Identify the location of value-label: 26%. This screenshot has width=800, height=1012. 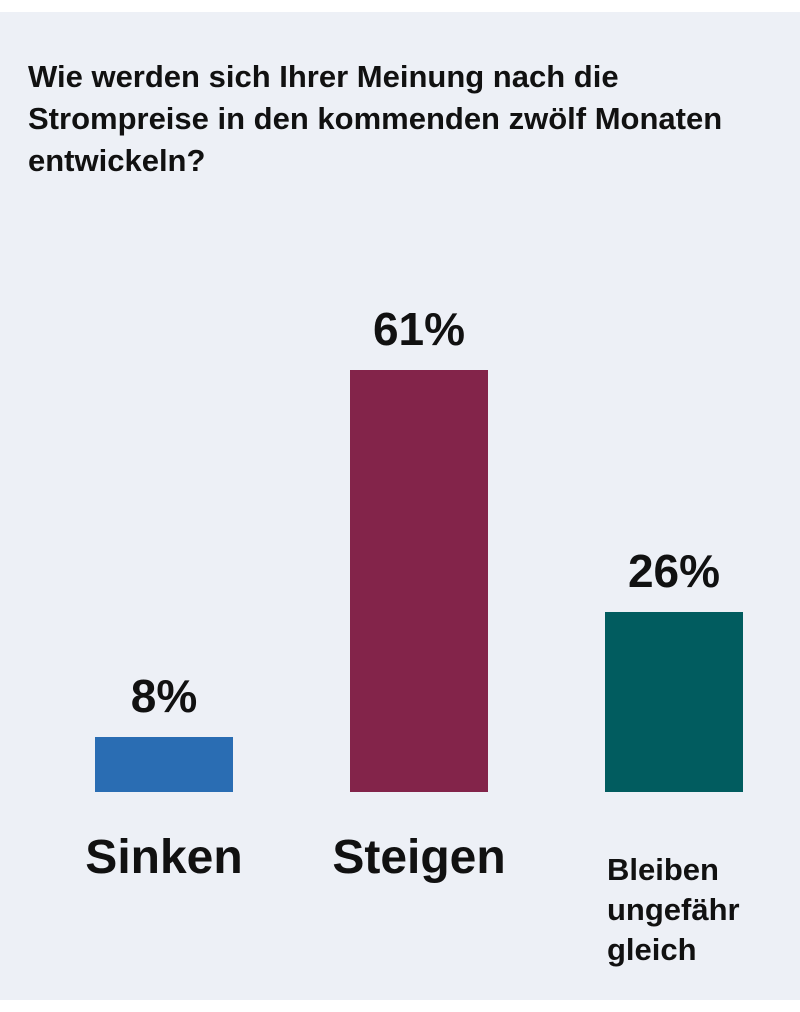
(674, 571).